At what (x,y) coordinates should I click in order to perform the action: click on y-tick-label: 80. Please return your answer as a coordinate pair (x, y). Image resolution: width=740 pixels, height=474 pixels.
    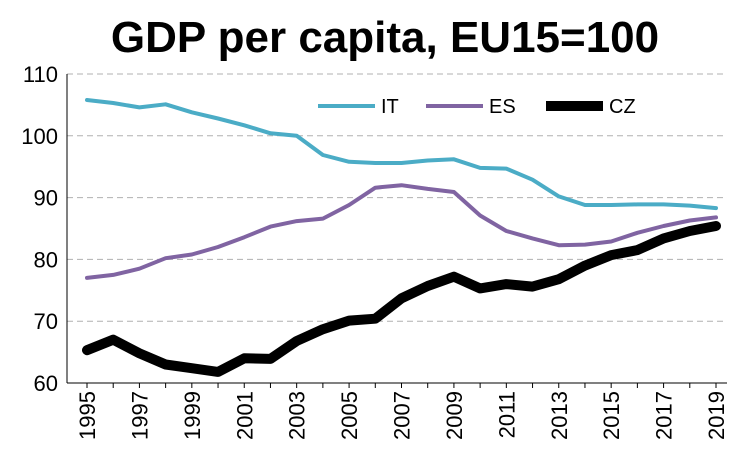
    Looking at the image, I should click on (46, 259).